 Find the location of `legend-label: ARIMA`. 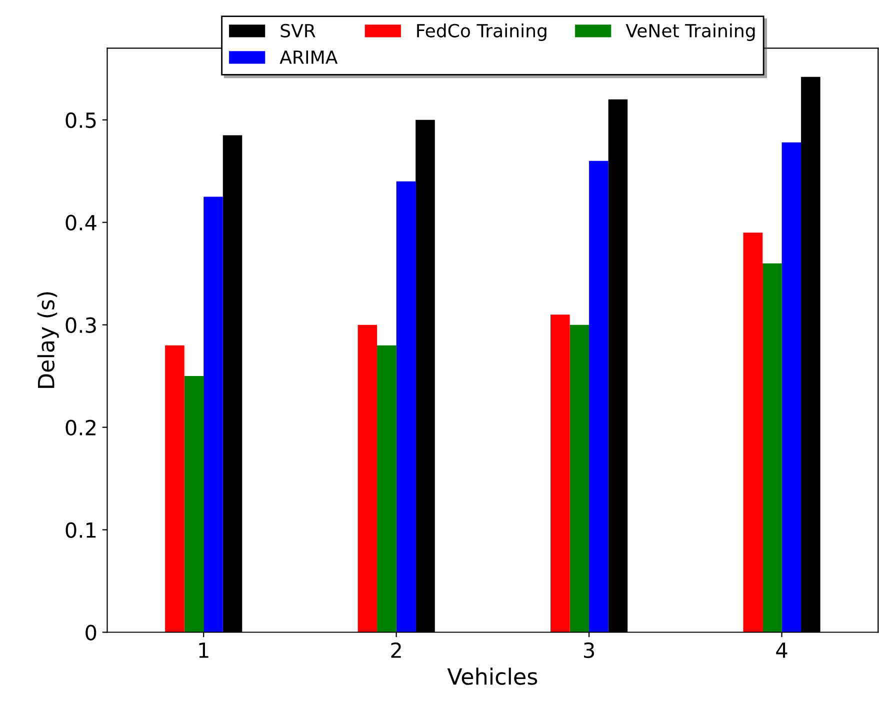

legend-label: ARIMA is located at coordinates (309, 57).